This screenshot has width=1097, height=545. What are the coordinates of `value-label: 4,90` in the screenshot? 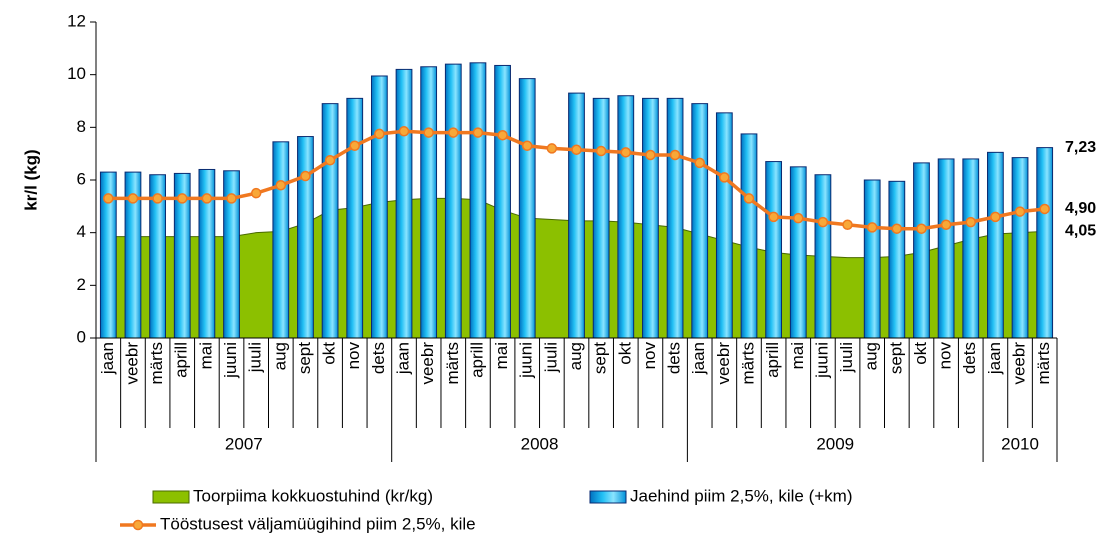 It's located at (1080, 208).